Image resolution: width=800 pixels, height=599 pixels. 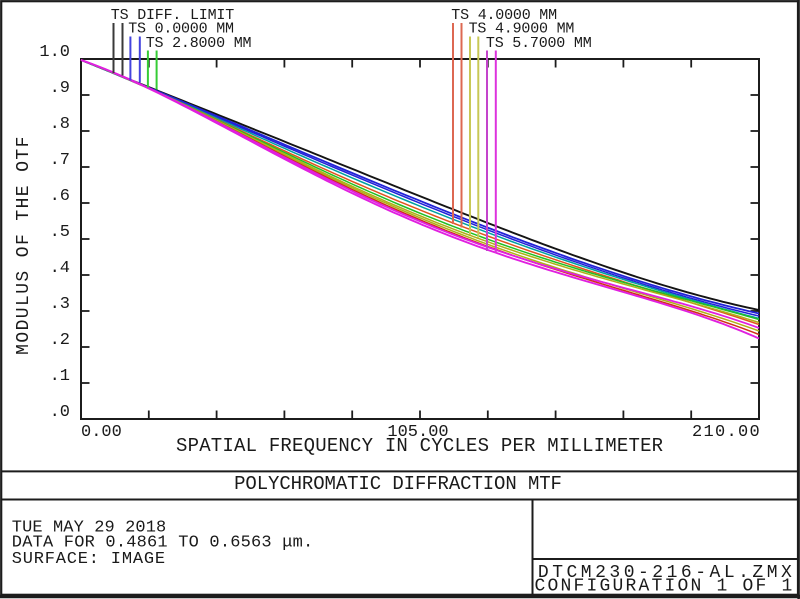 I want to click on svg-text: .0, so click(x=60, y=412).